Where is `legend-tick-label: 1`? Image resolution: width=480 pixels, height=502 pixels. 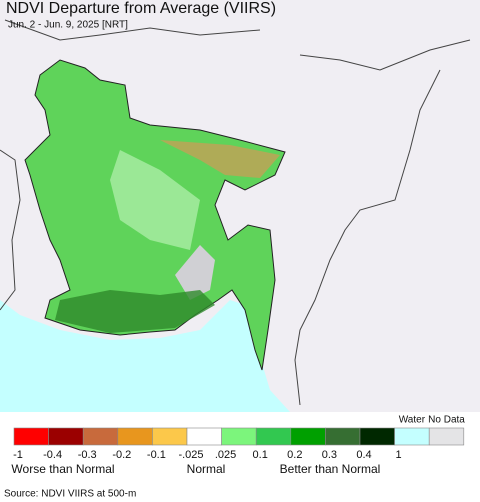
legend-tick-label: 1 is located at coordinates (399, 455).